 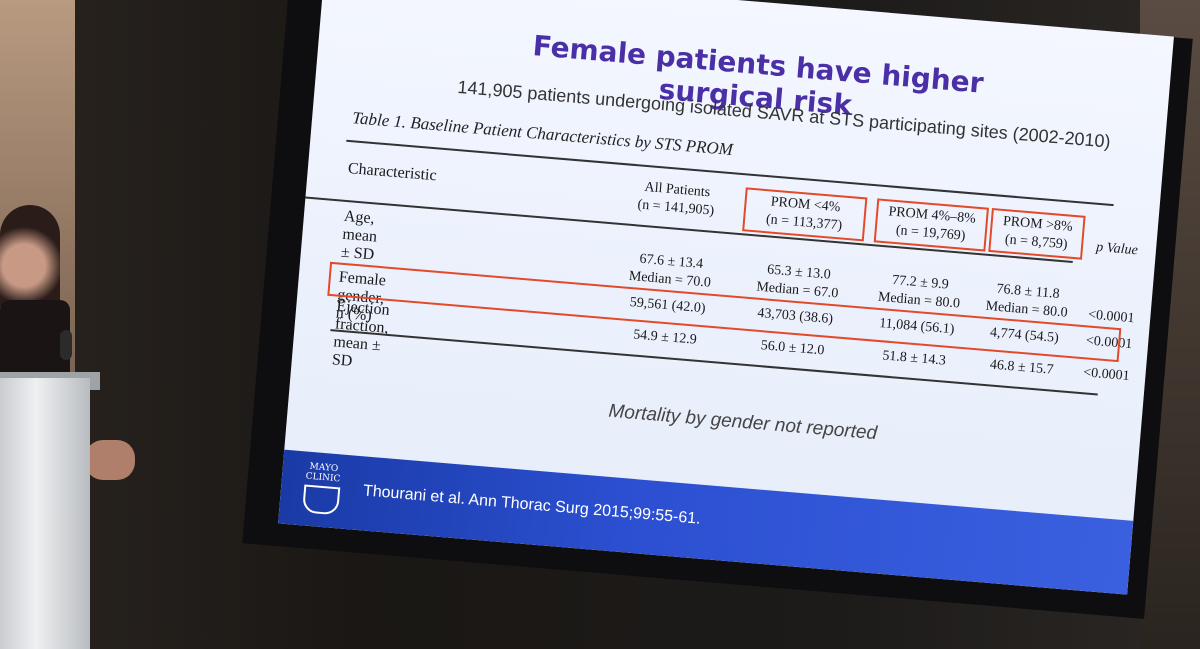 What do you see at coordinates (66, 345) in the screenshot?
I see `microphone` at bounding box center [66, 345].